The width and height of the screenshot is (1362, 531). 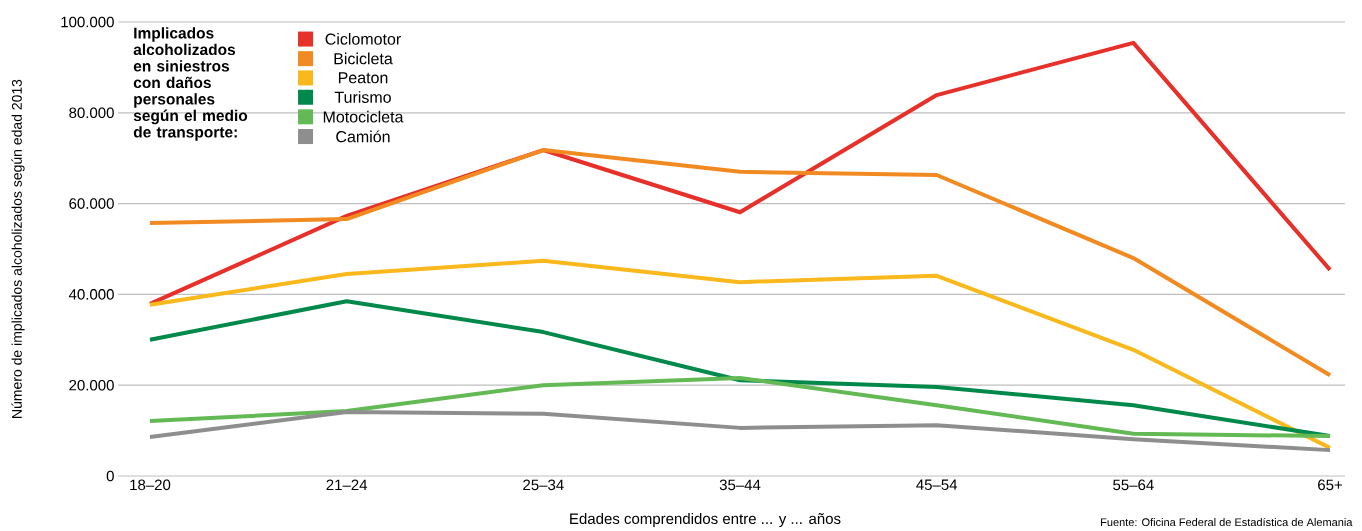 What do you see at coordinates (363, 58) in the screenshot?
I see `legend-label: Bicicleta` at bounding box center [363, 58].